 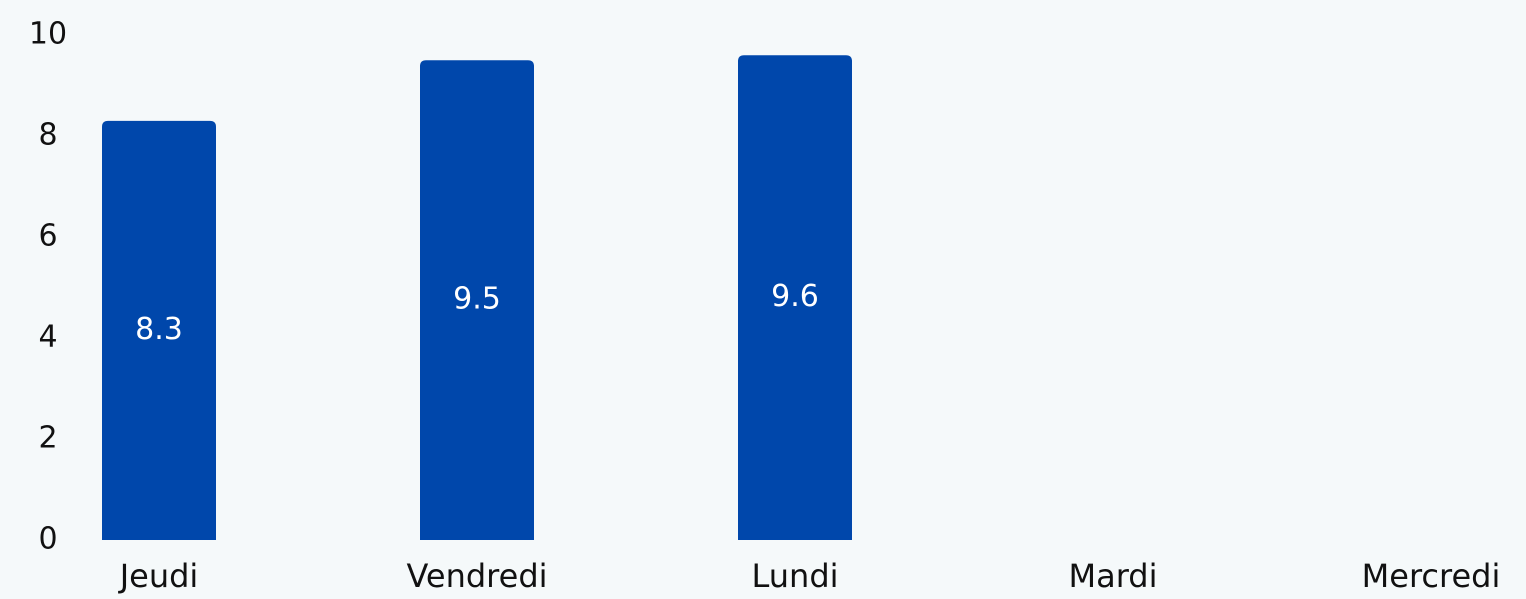 I want to click on y-tick-label: 10, so click(x=48, y=34).